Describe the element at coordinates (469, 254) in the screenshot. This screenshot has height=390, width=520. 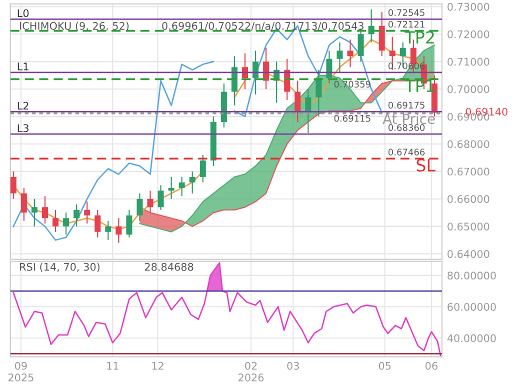
I see `y-tick-label: 0.64000` at that location.